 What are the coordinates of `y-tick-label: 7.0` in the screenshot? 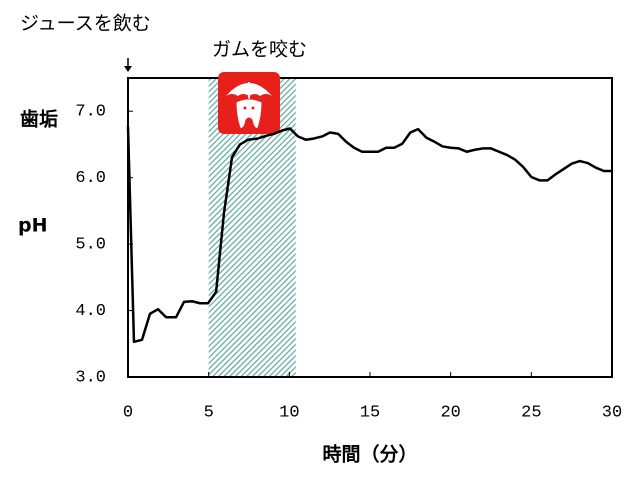 It's located at (90, 112).